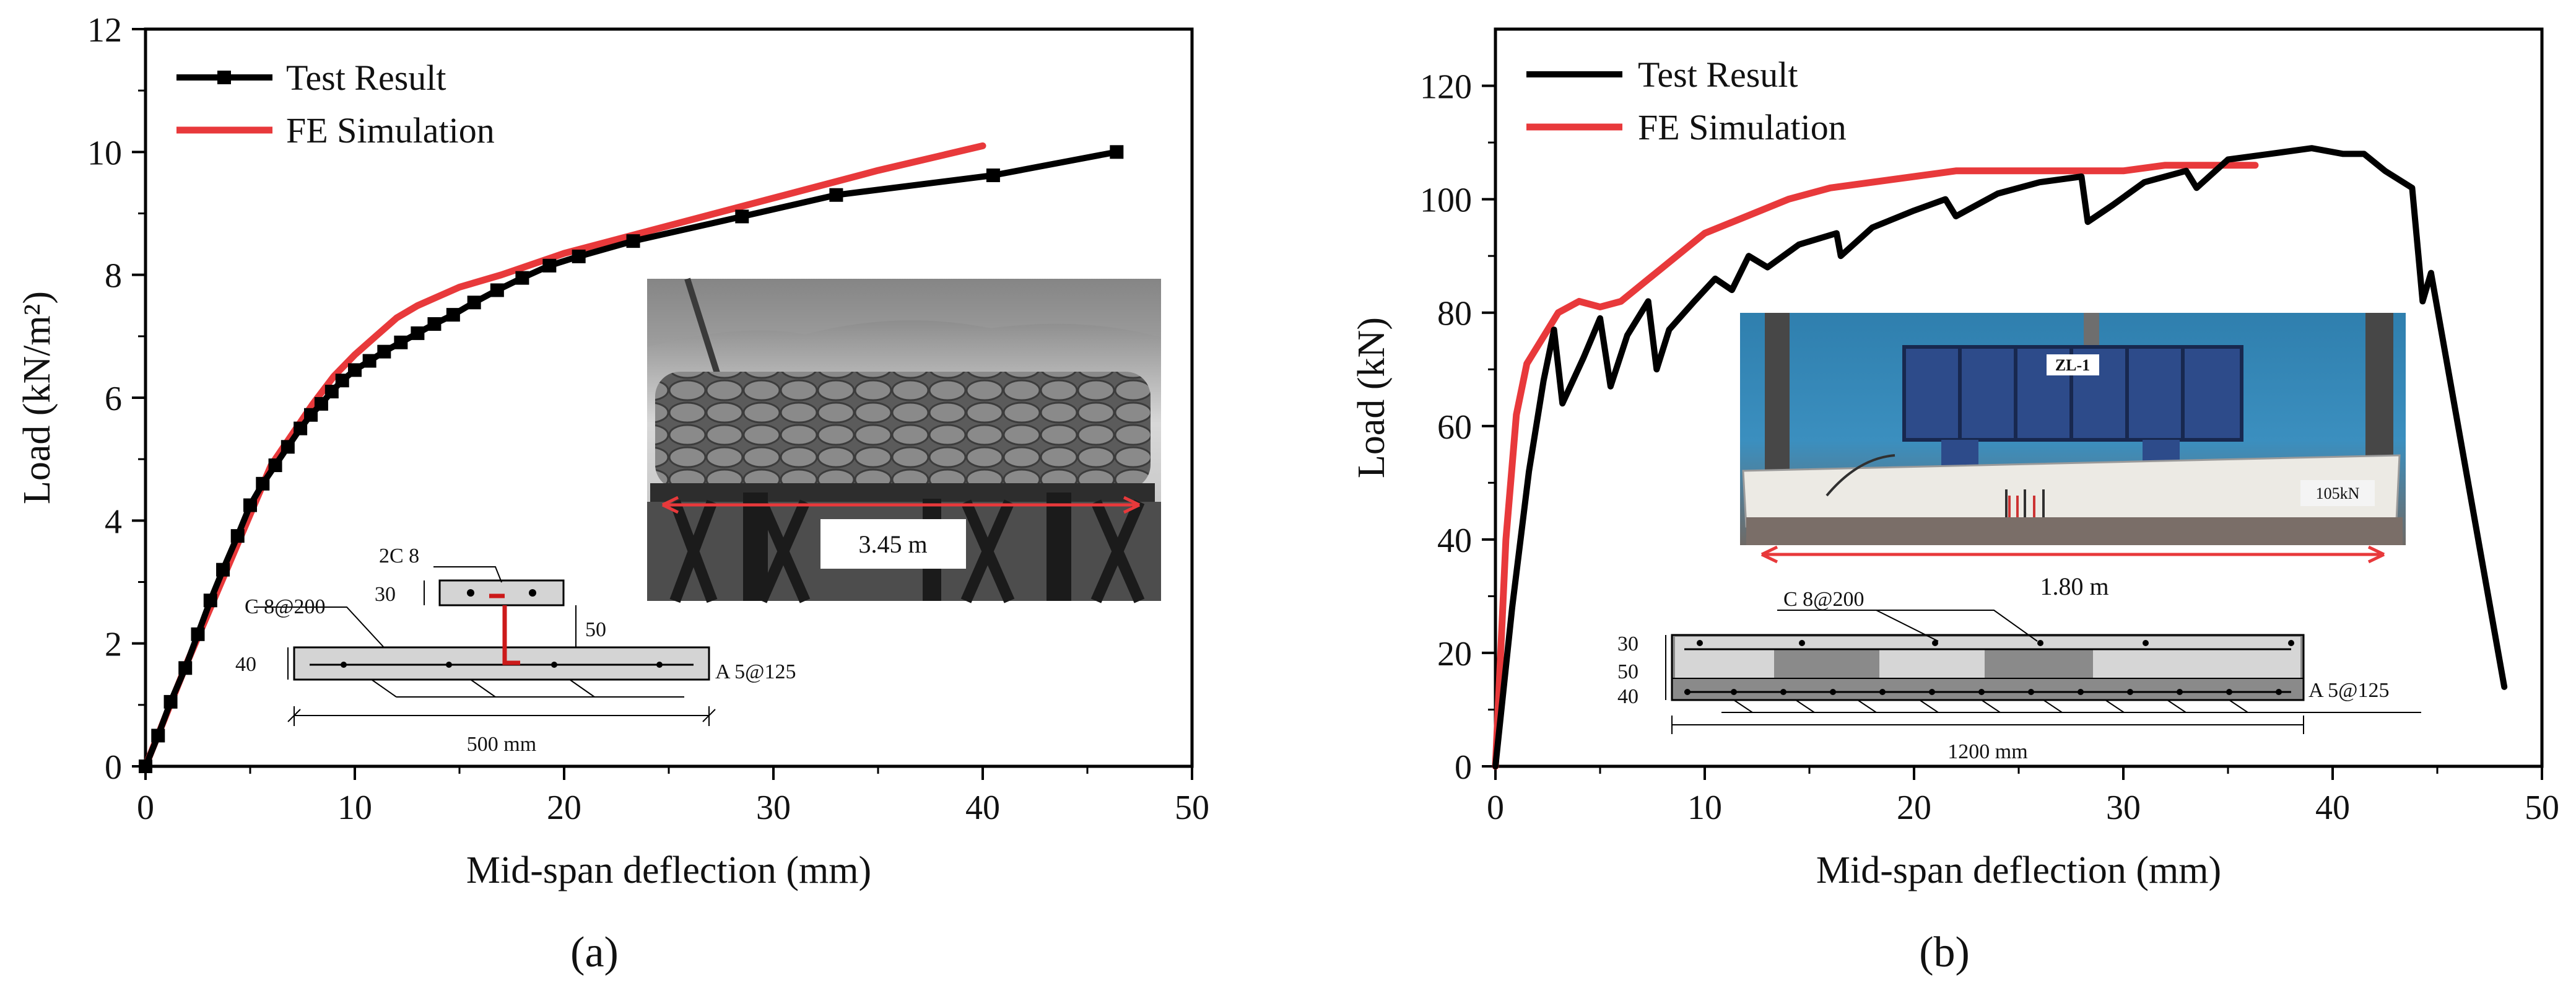 The height and width of the screenshot is (985, 2576). What do you see at coordinates (113, 767) in the screenshot?
I see `y-tick-label-a-0: 0` at bounding box center [113, 767].